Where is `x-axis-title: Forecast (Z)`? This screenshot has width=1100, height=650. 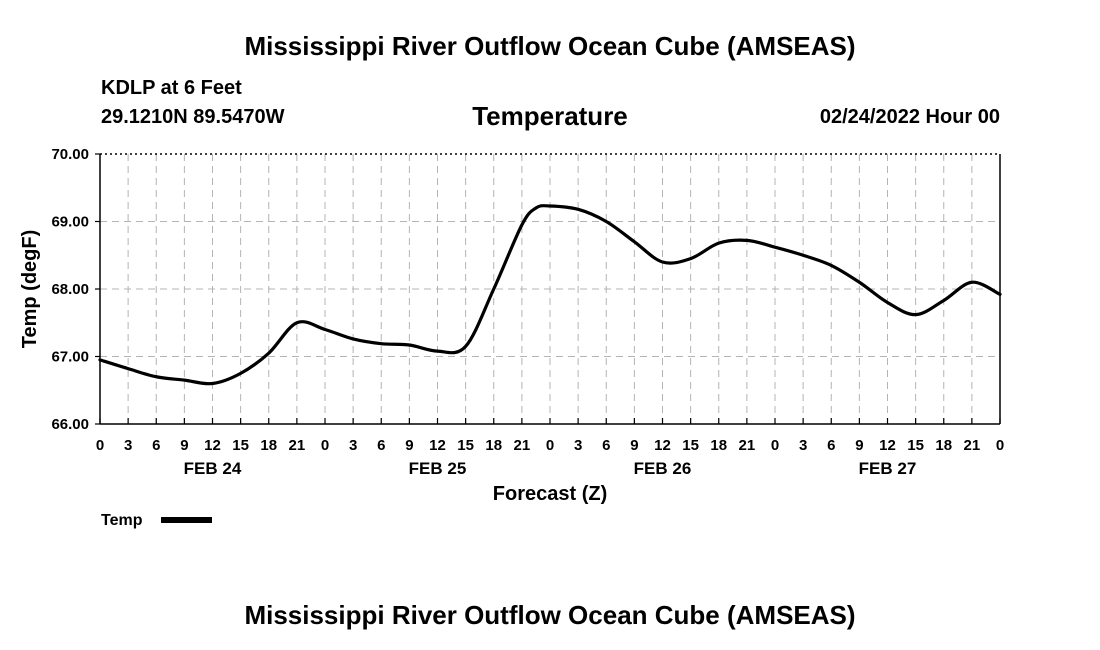
x-axis-title: Forecast (Z) is located at coordinates (550, 494).